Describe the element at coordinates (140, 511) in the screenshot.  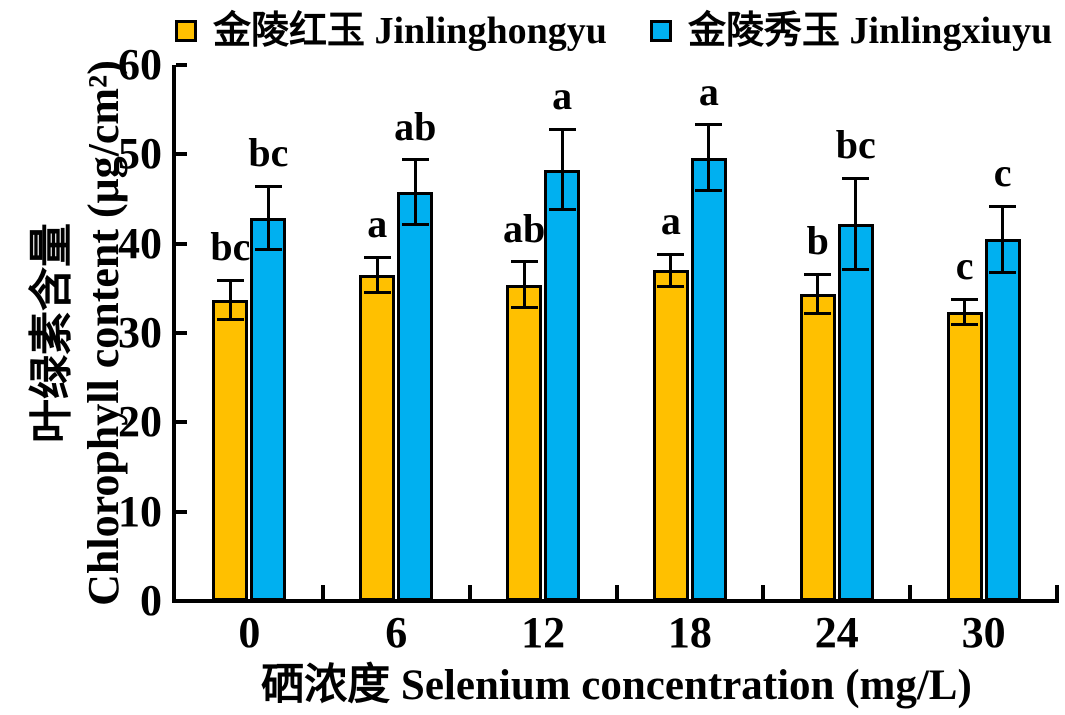
I see `y-tick-label: 10` at that location.